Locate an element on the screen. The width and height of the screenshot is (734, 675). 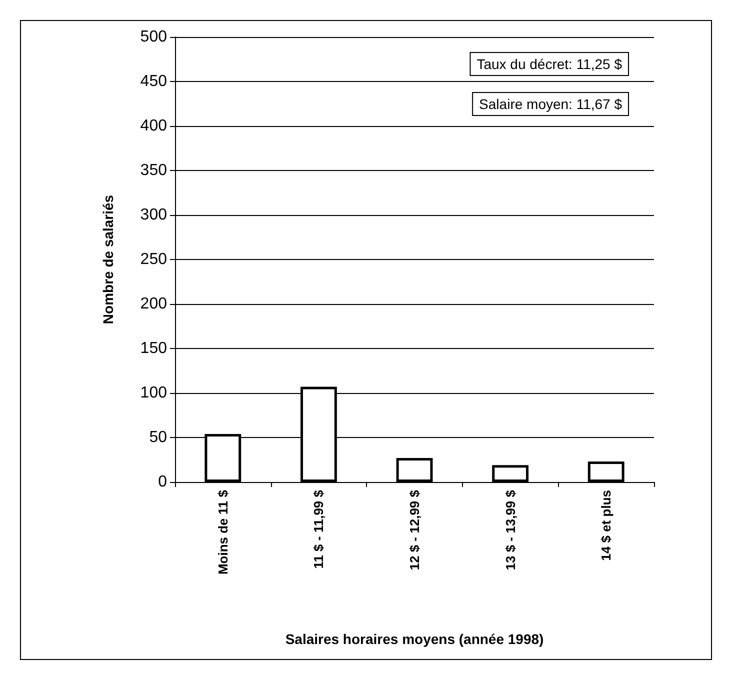
x-tick-label: 14 $ et plus is located at coordinates (606, 525).